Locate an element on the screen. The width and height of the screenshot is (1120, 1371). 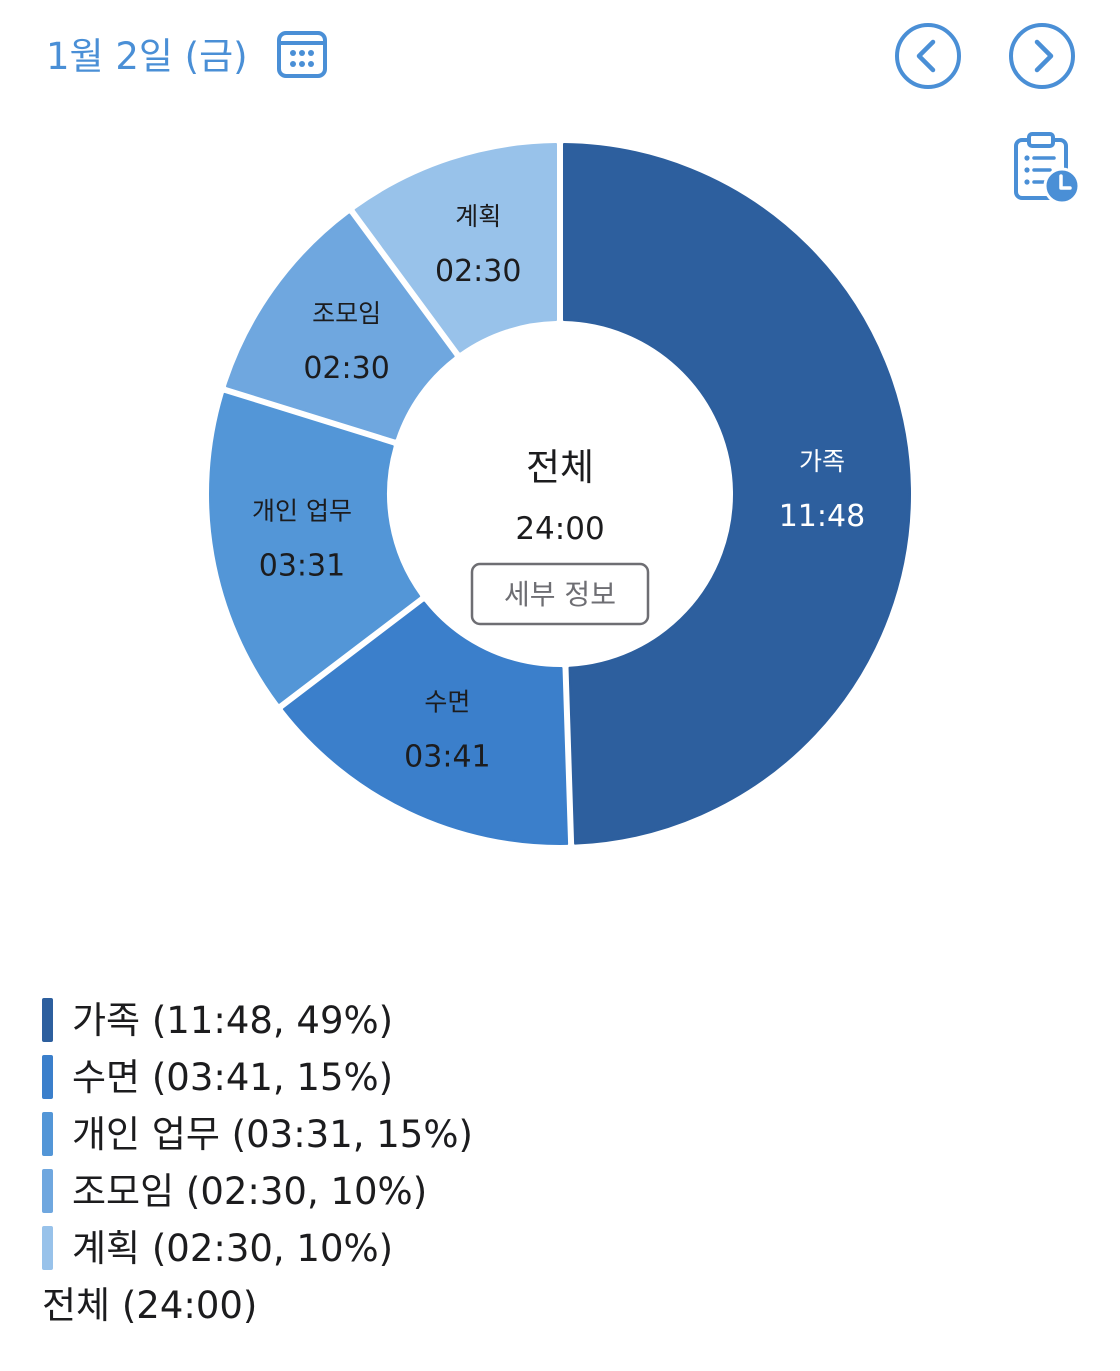
header: 1월 2일 (금) is located at coordinates (560, 55).